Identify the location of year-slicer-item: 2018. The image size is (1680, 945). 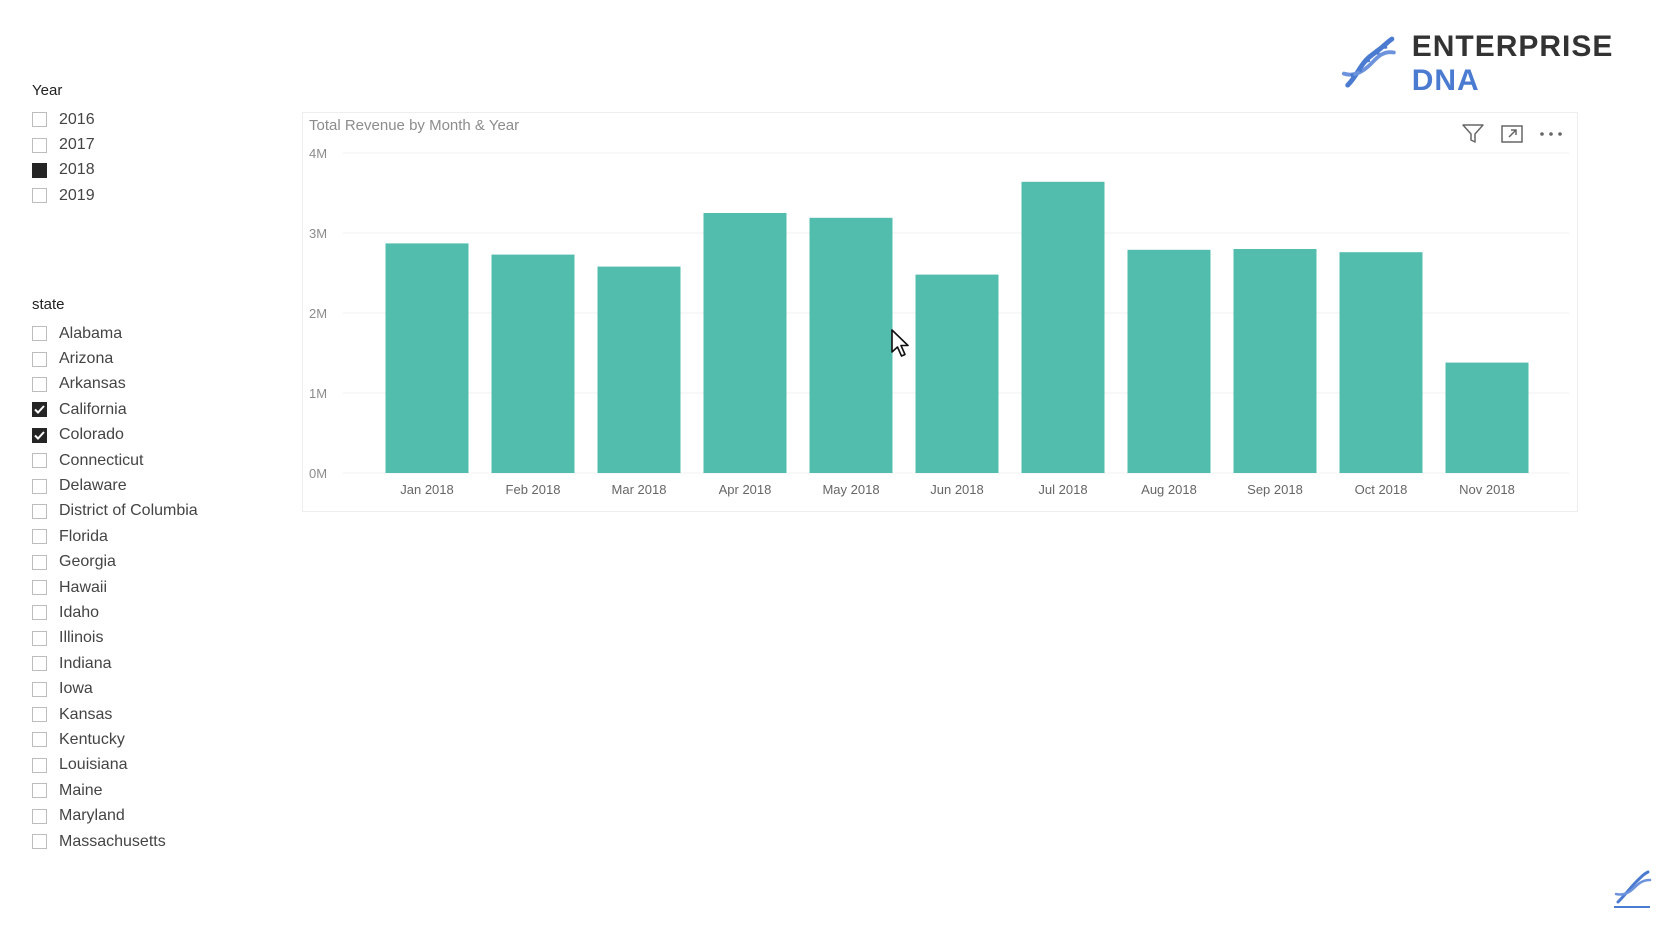
(63, 170).